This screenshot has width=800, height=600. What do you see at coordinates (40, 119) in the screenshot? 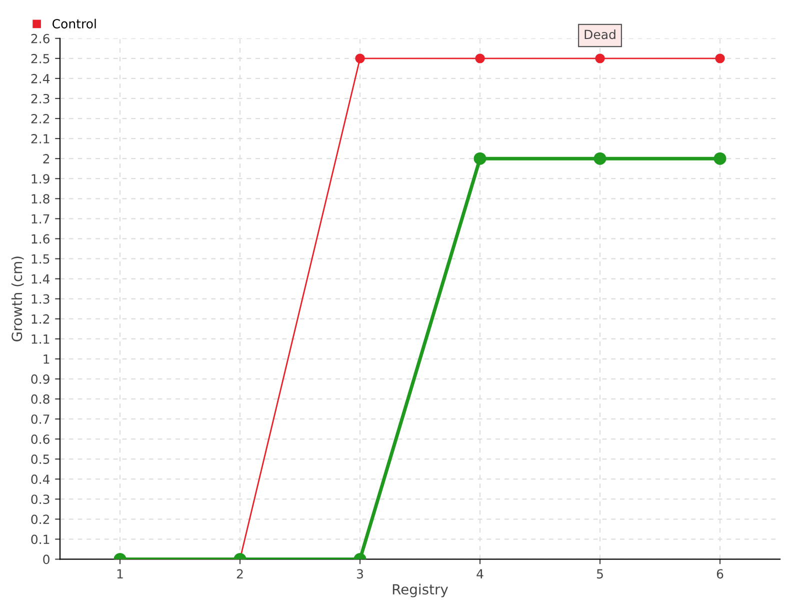
I see `y-tick-label: 2.2` at bounding box center [40, 119].